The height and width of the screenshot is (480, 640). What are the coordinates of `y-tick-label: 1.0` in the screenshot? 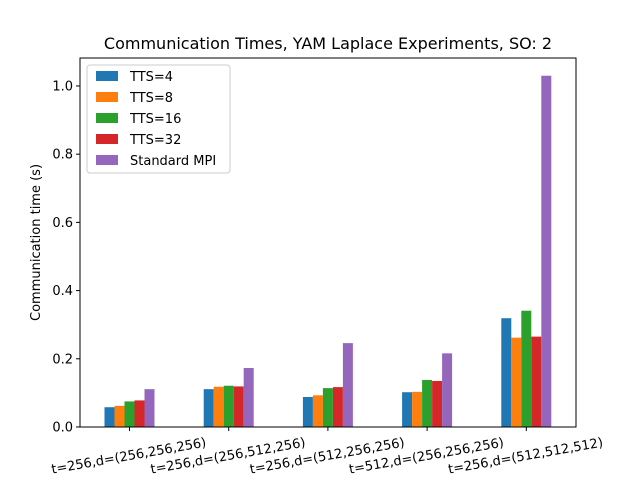 It's located at (62, 86).